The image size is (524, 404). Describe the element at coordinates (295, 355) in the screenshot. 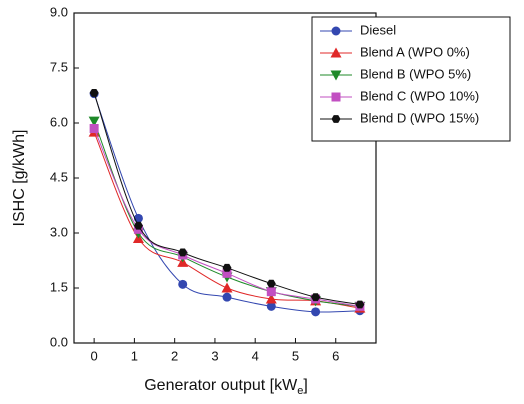

I see `x-tick-label: 5` at that location.